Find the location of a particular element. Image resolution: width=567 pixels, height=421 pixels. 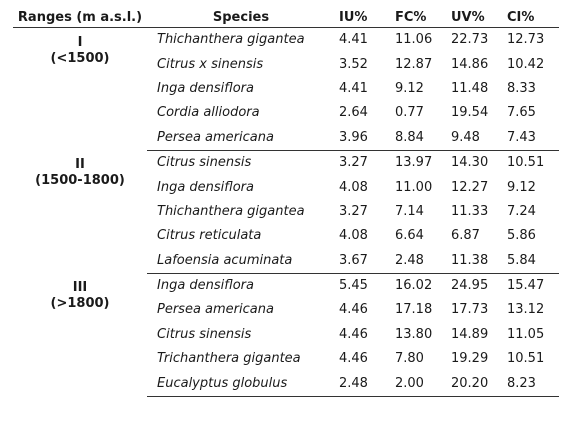

table-row: Citrus x sinensis 3.52 12.87 14.86 10.42 is located at coordinates (286, 64).